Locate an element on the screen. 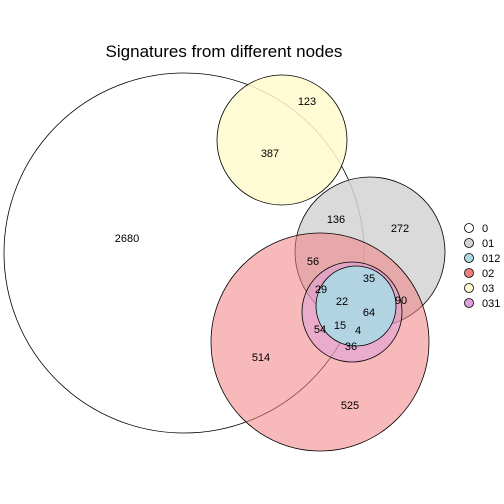 This screenshot has height=504, width=504. region-count-0-01: 136 is located at coordinates (336, 220).